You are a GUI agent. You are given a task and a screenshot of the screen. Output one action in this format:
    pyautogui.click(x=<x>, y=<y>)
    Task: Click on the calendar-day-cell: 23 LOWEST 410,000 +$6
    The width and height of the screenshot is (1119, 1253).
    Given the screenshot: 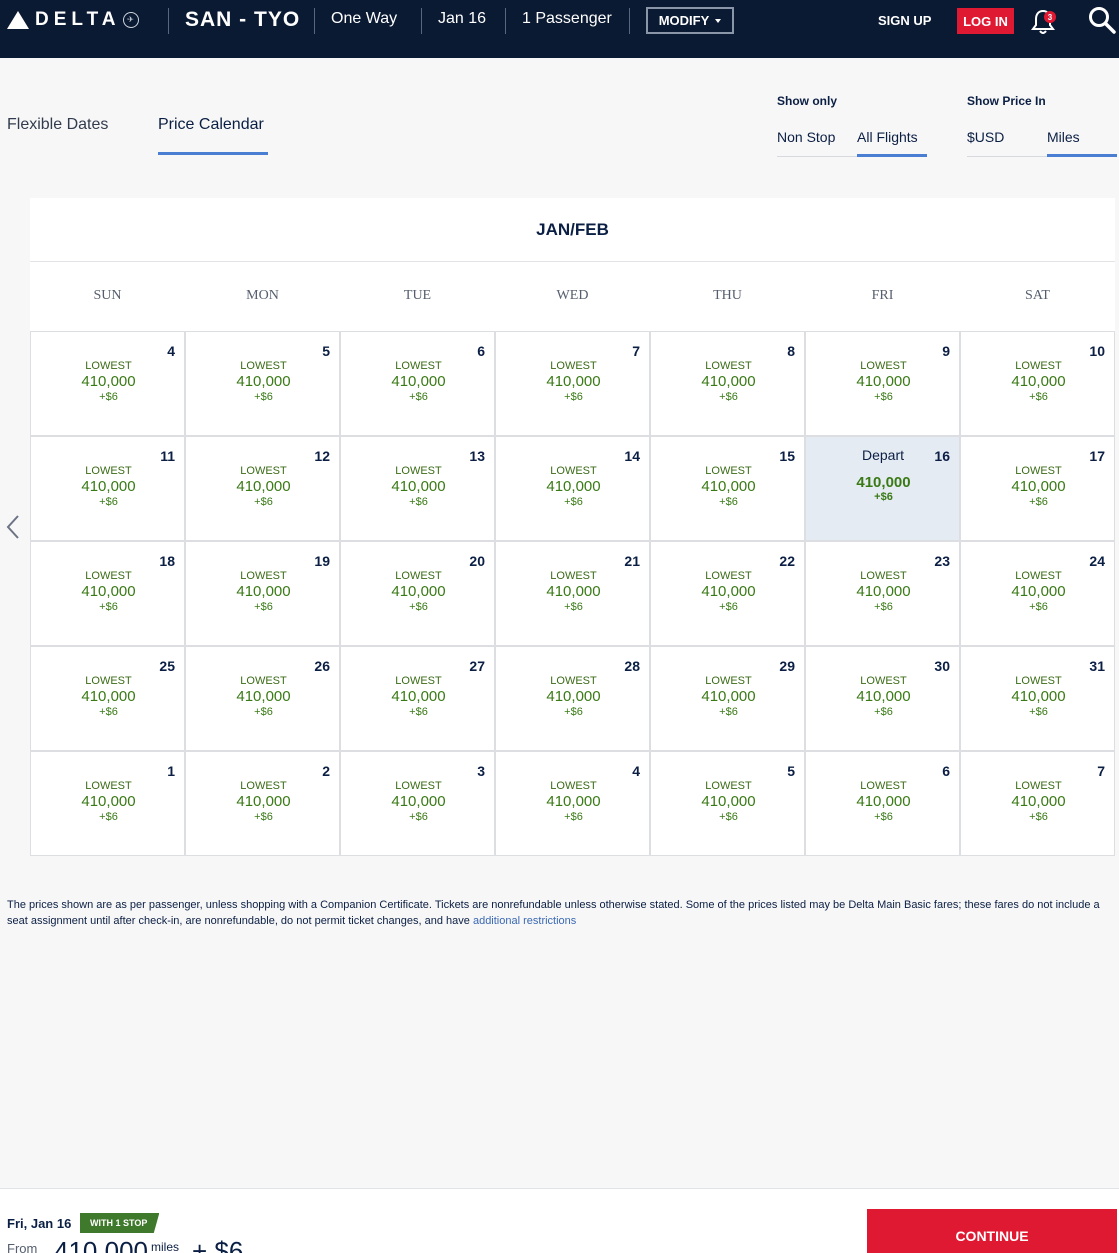 What is the action you would take?
    pyautogui.click(x=882, y=593)
    